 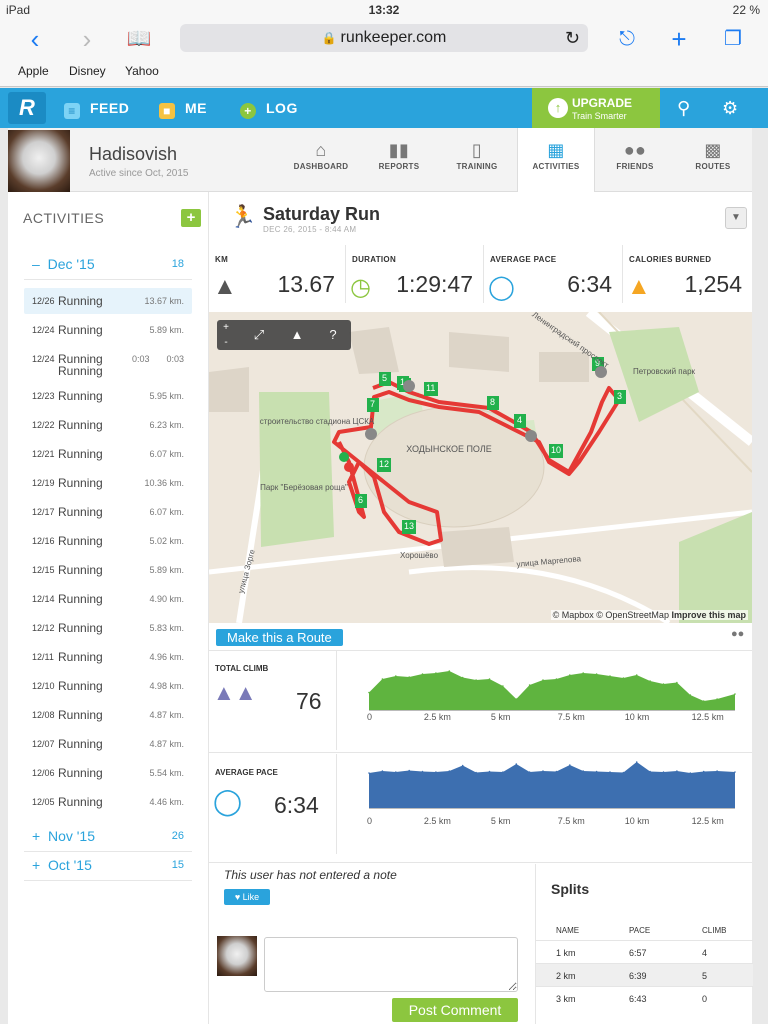 I want to click on tick-label: 12.5 km, so click(x=707, y=821).